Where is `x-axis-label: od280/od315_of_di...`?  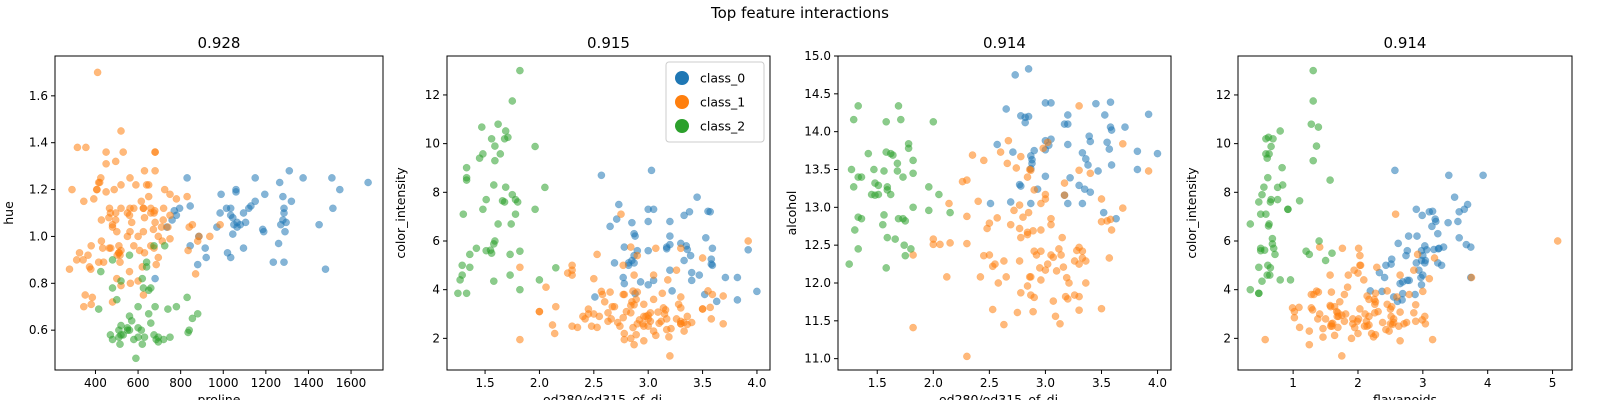
x-axis-label: od280/od315_of_di... is located at coordinates (608, 396).